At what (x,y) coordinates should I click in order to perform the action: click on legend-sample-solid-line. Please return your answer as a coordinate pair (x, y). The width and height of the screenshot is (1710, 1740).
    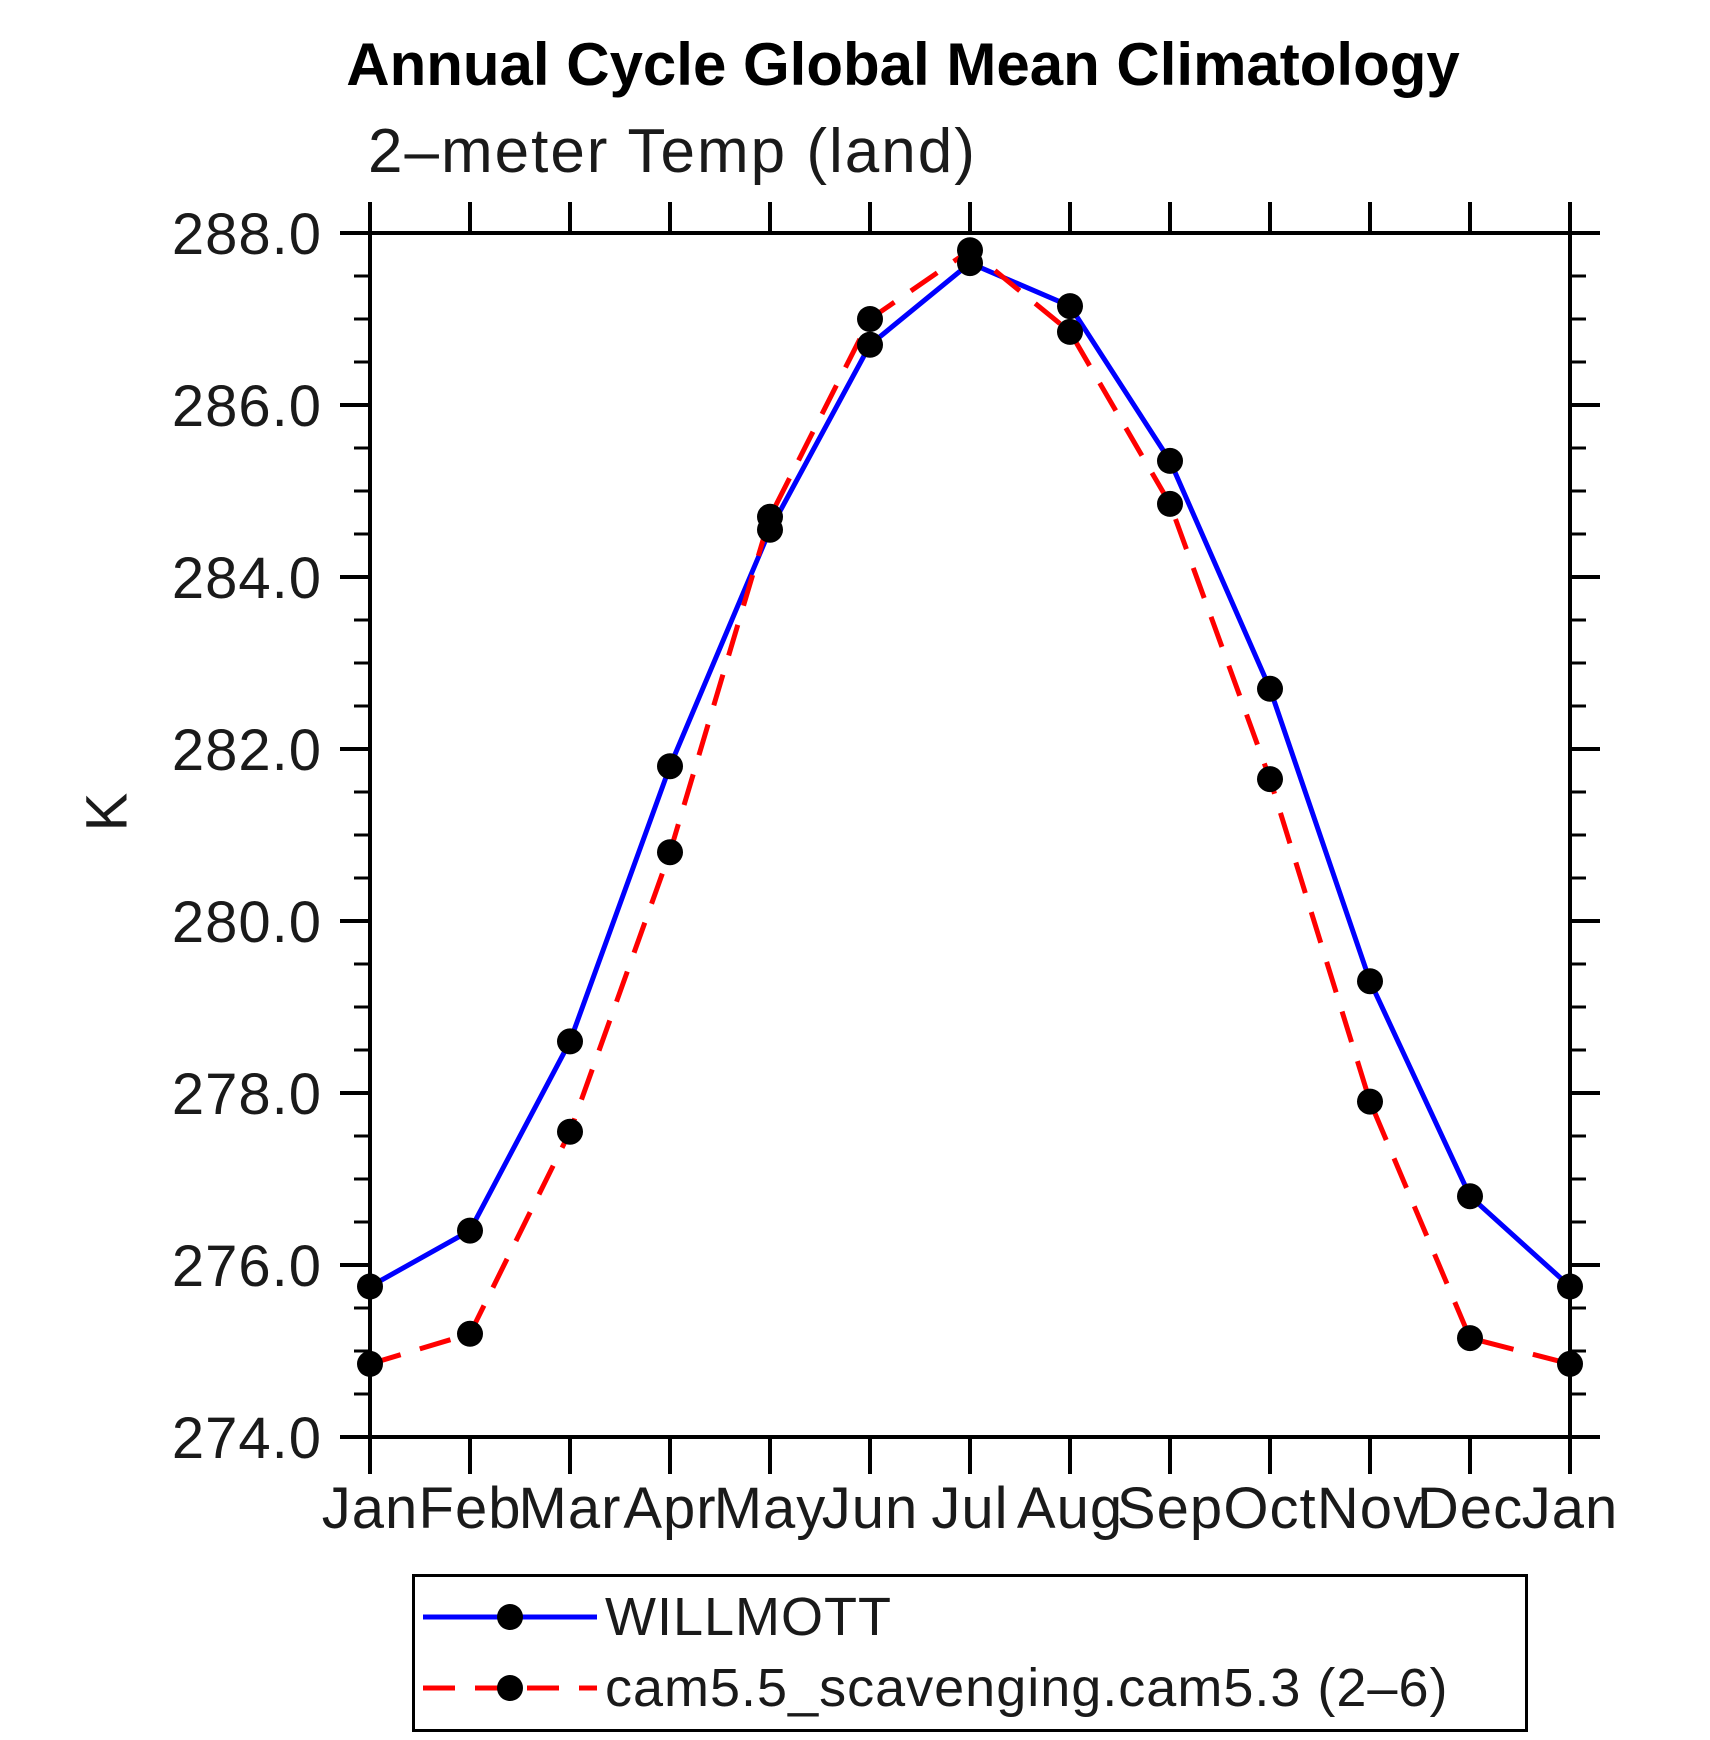
    Looking at the image, I should click on (510, 1617).